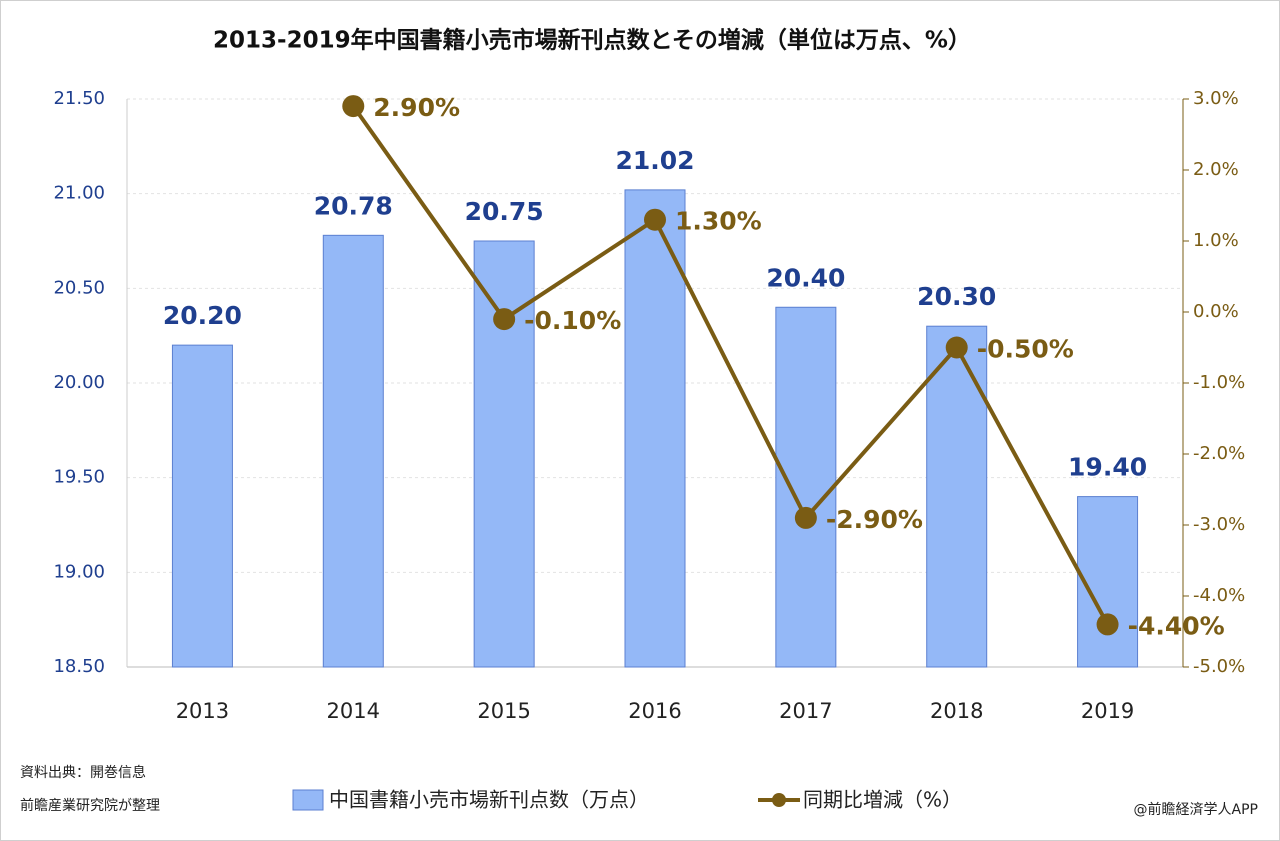 The image size is (1280, 841). Describe the element at coordinates (1216, 169) in the screenshot. I see `y2-tick-label: 2.0%` at that location.